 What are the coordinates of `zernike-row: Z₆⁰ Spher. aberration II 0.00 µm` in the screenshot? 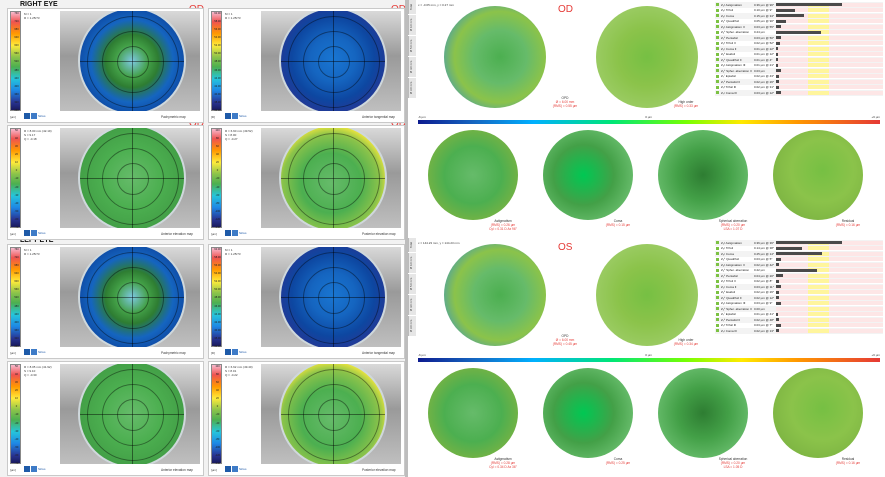 It's located at (799, 309).